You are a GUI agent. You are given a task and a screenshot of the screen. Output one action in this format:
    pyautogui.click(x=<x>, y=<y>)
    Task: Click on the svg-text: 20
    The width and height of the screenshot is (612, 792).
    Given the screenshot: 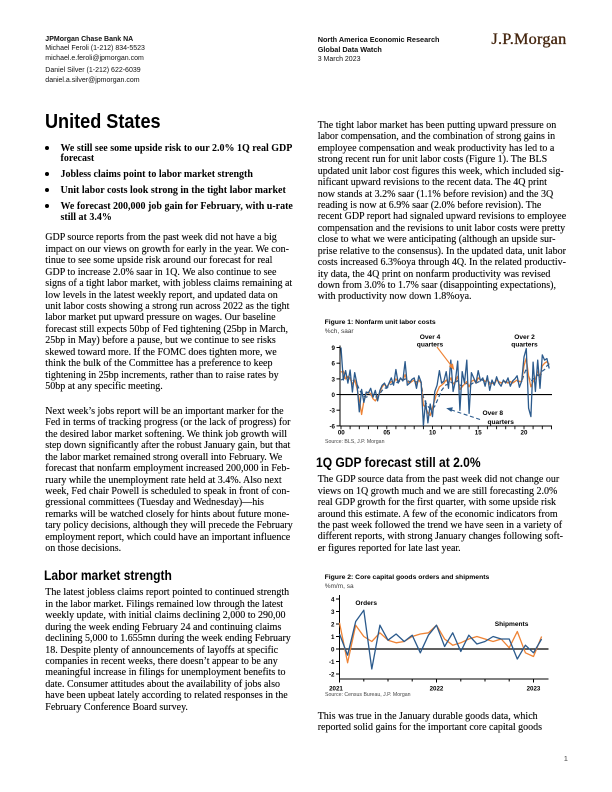 What is the action you would take?
    pyautogui.click(x=524, y=433)
    